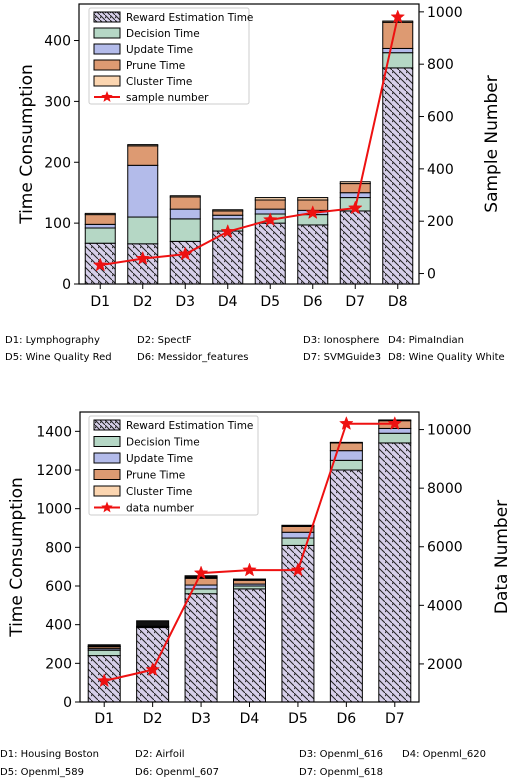  Describe the element at coordinates (58, 357) in the screenshot. I see `dataset-note: D5: Wine Quality Red` at that location.